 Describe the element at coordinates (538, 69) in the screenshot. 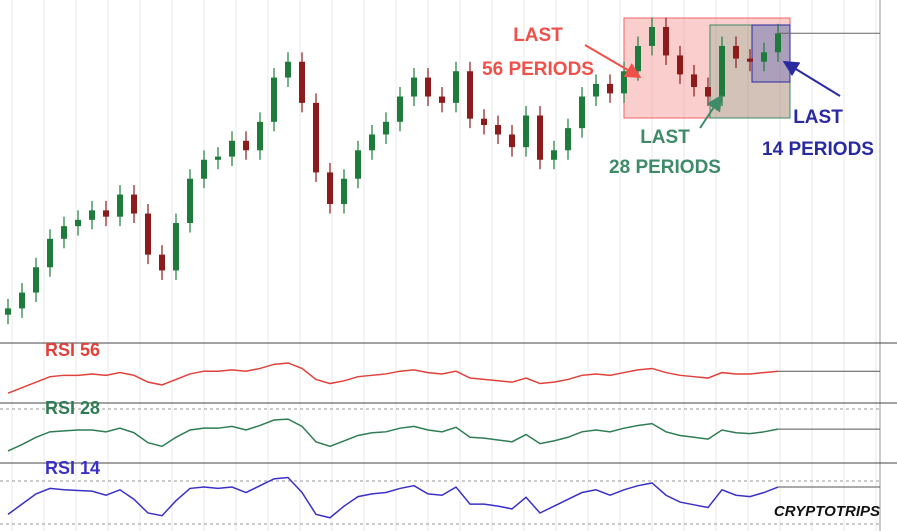

I see `annotation: 56 PERIODS` at that location.